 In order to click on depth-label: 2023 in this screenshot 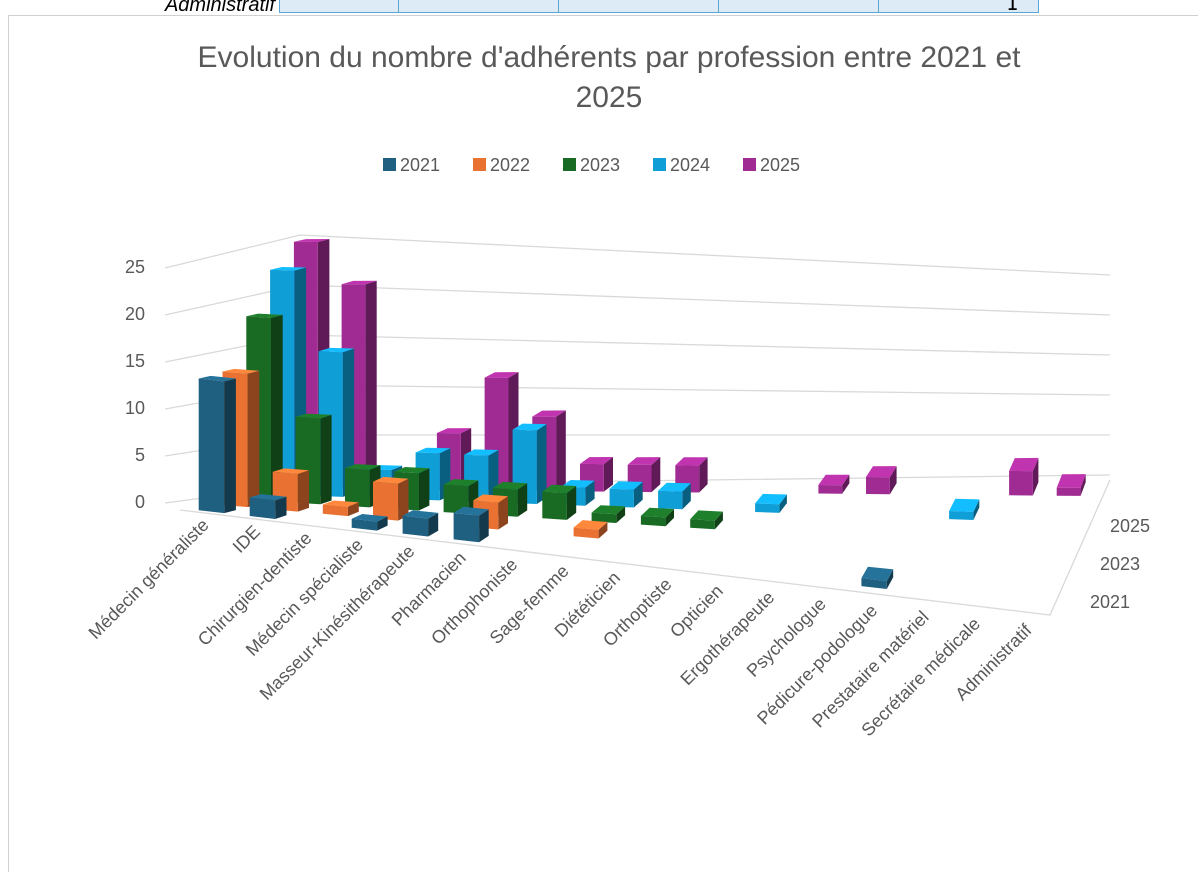, I will do `click(1120, 564)`.